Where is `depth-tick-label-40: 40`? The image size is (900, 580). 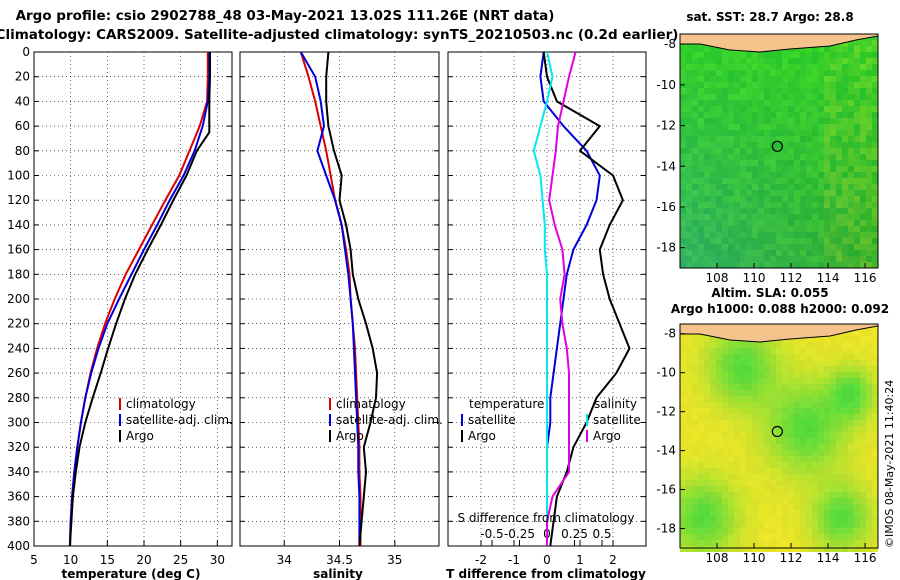
depth-tick-label-40: 40 is located at coordinates (22, 101).